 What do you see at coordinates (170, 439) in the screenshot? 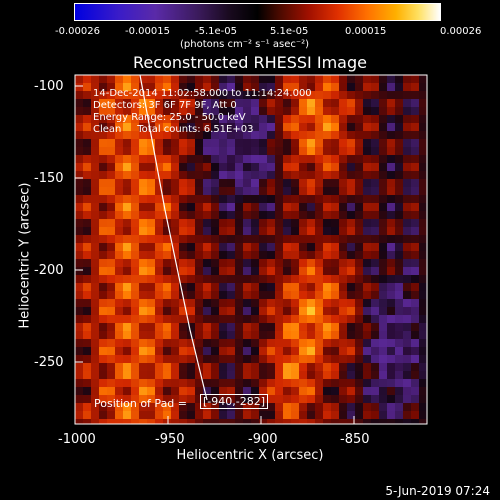
I see `x-tick: -950` at bounding box center [170, 439].